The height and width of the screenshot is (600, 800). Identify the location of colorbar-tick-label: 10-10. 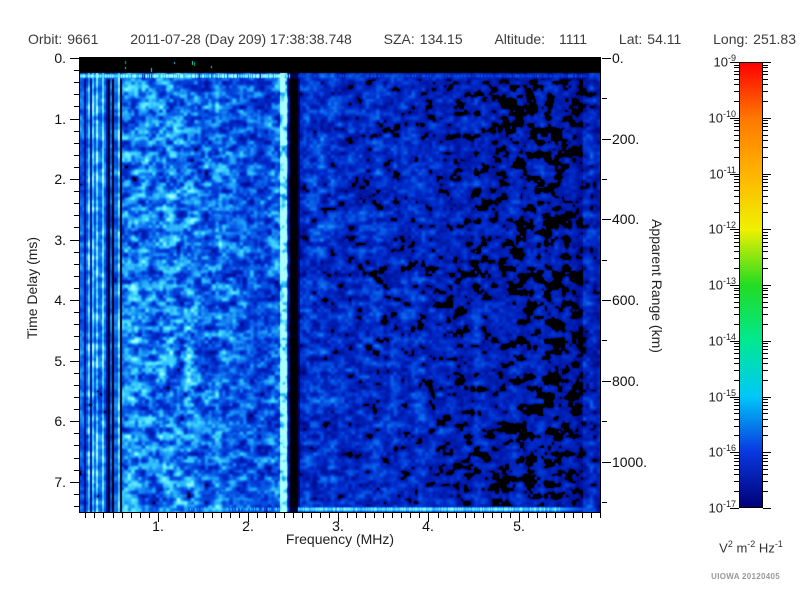
(722, 117).